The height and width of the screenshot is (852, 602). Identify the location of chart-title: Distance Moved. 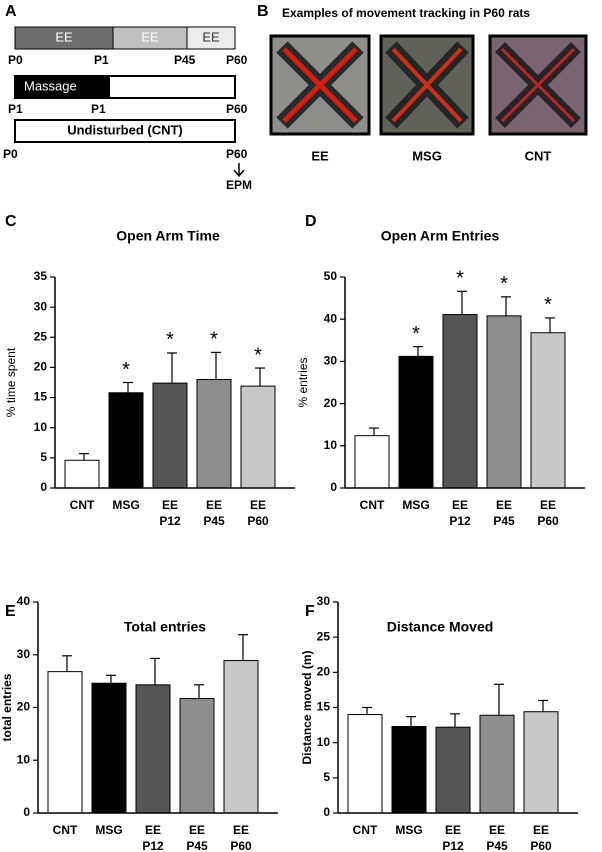
(440, 627).